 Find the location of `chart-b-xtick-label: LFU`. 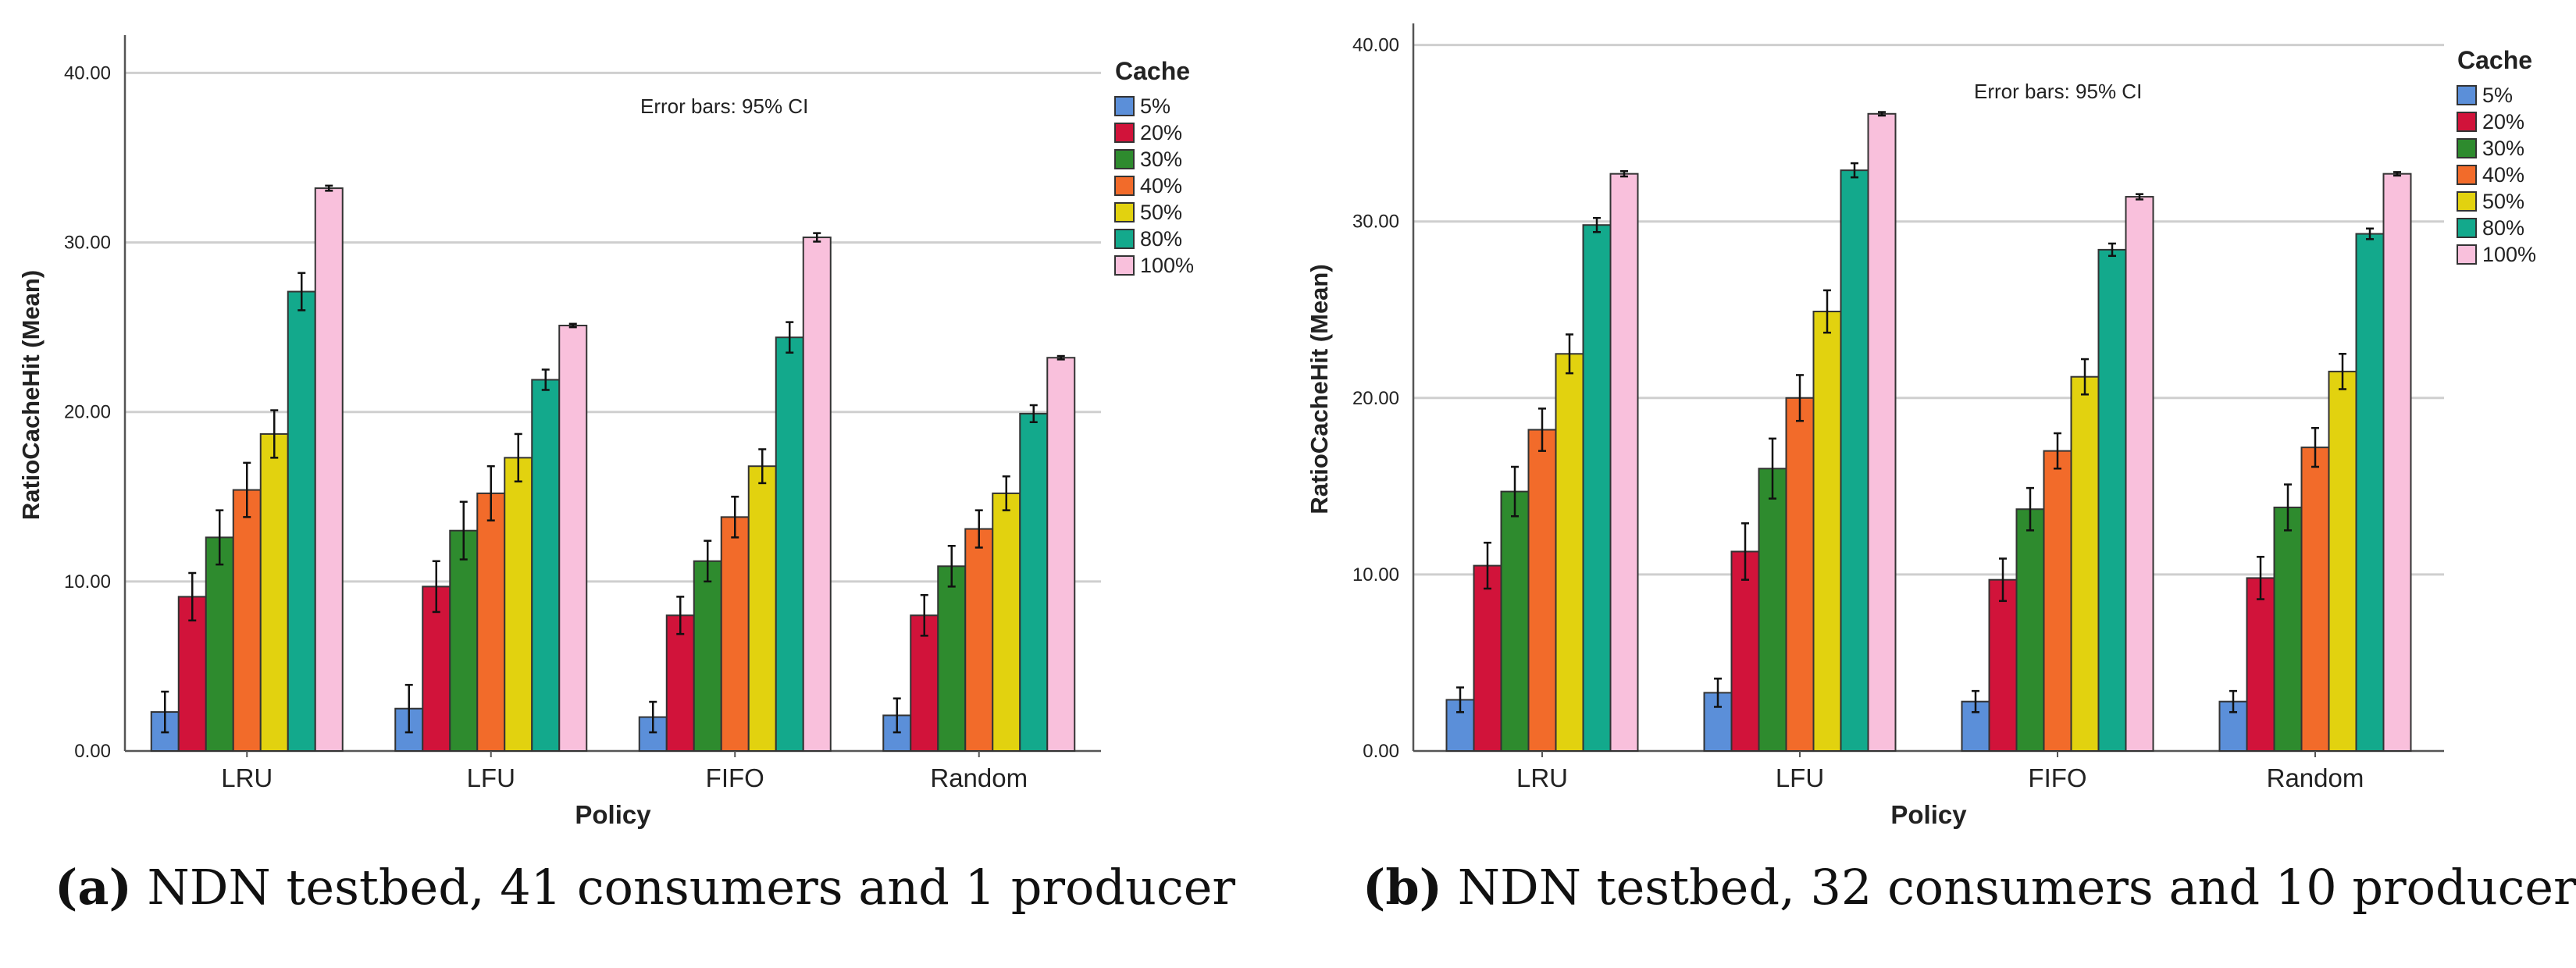

chart-b-xtick-label: LFU is located at coordinates (1800, 777).